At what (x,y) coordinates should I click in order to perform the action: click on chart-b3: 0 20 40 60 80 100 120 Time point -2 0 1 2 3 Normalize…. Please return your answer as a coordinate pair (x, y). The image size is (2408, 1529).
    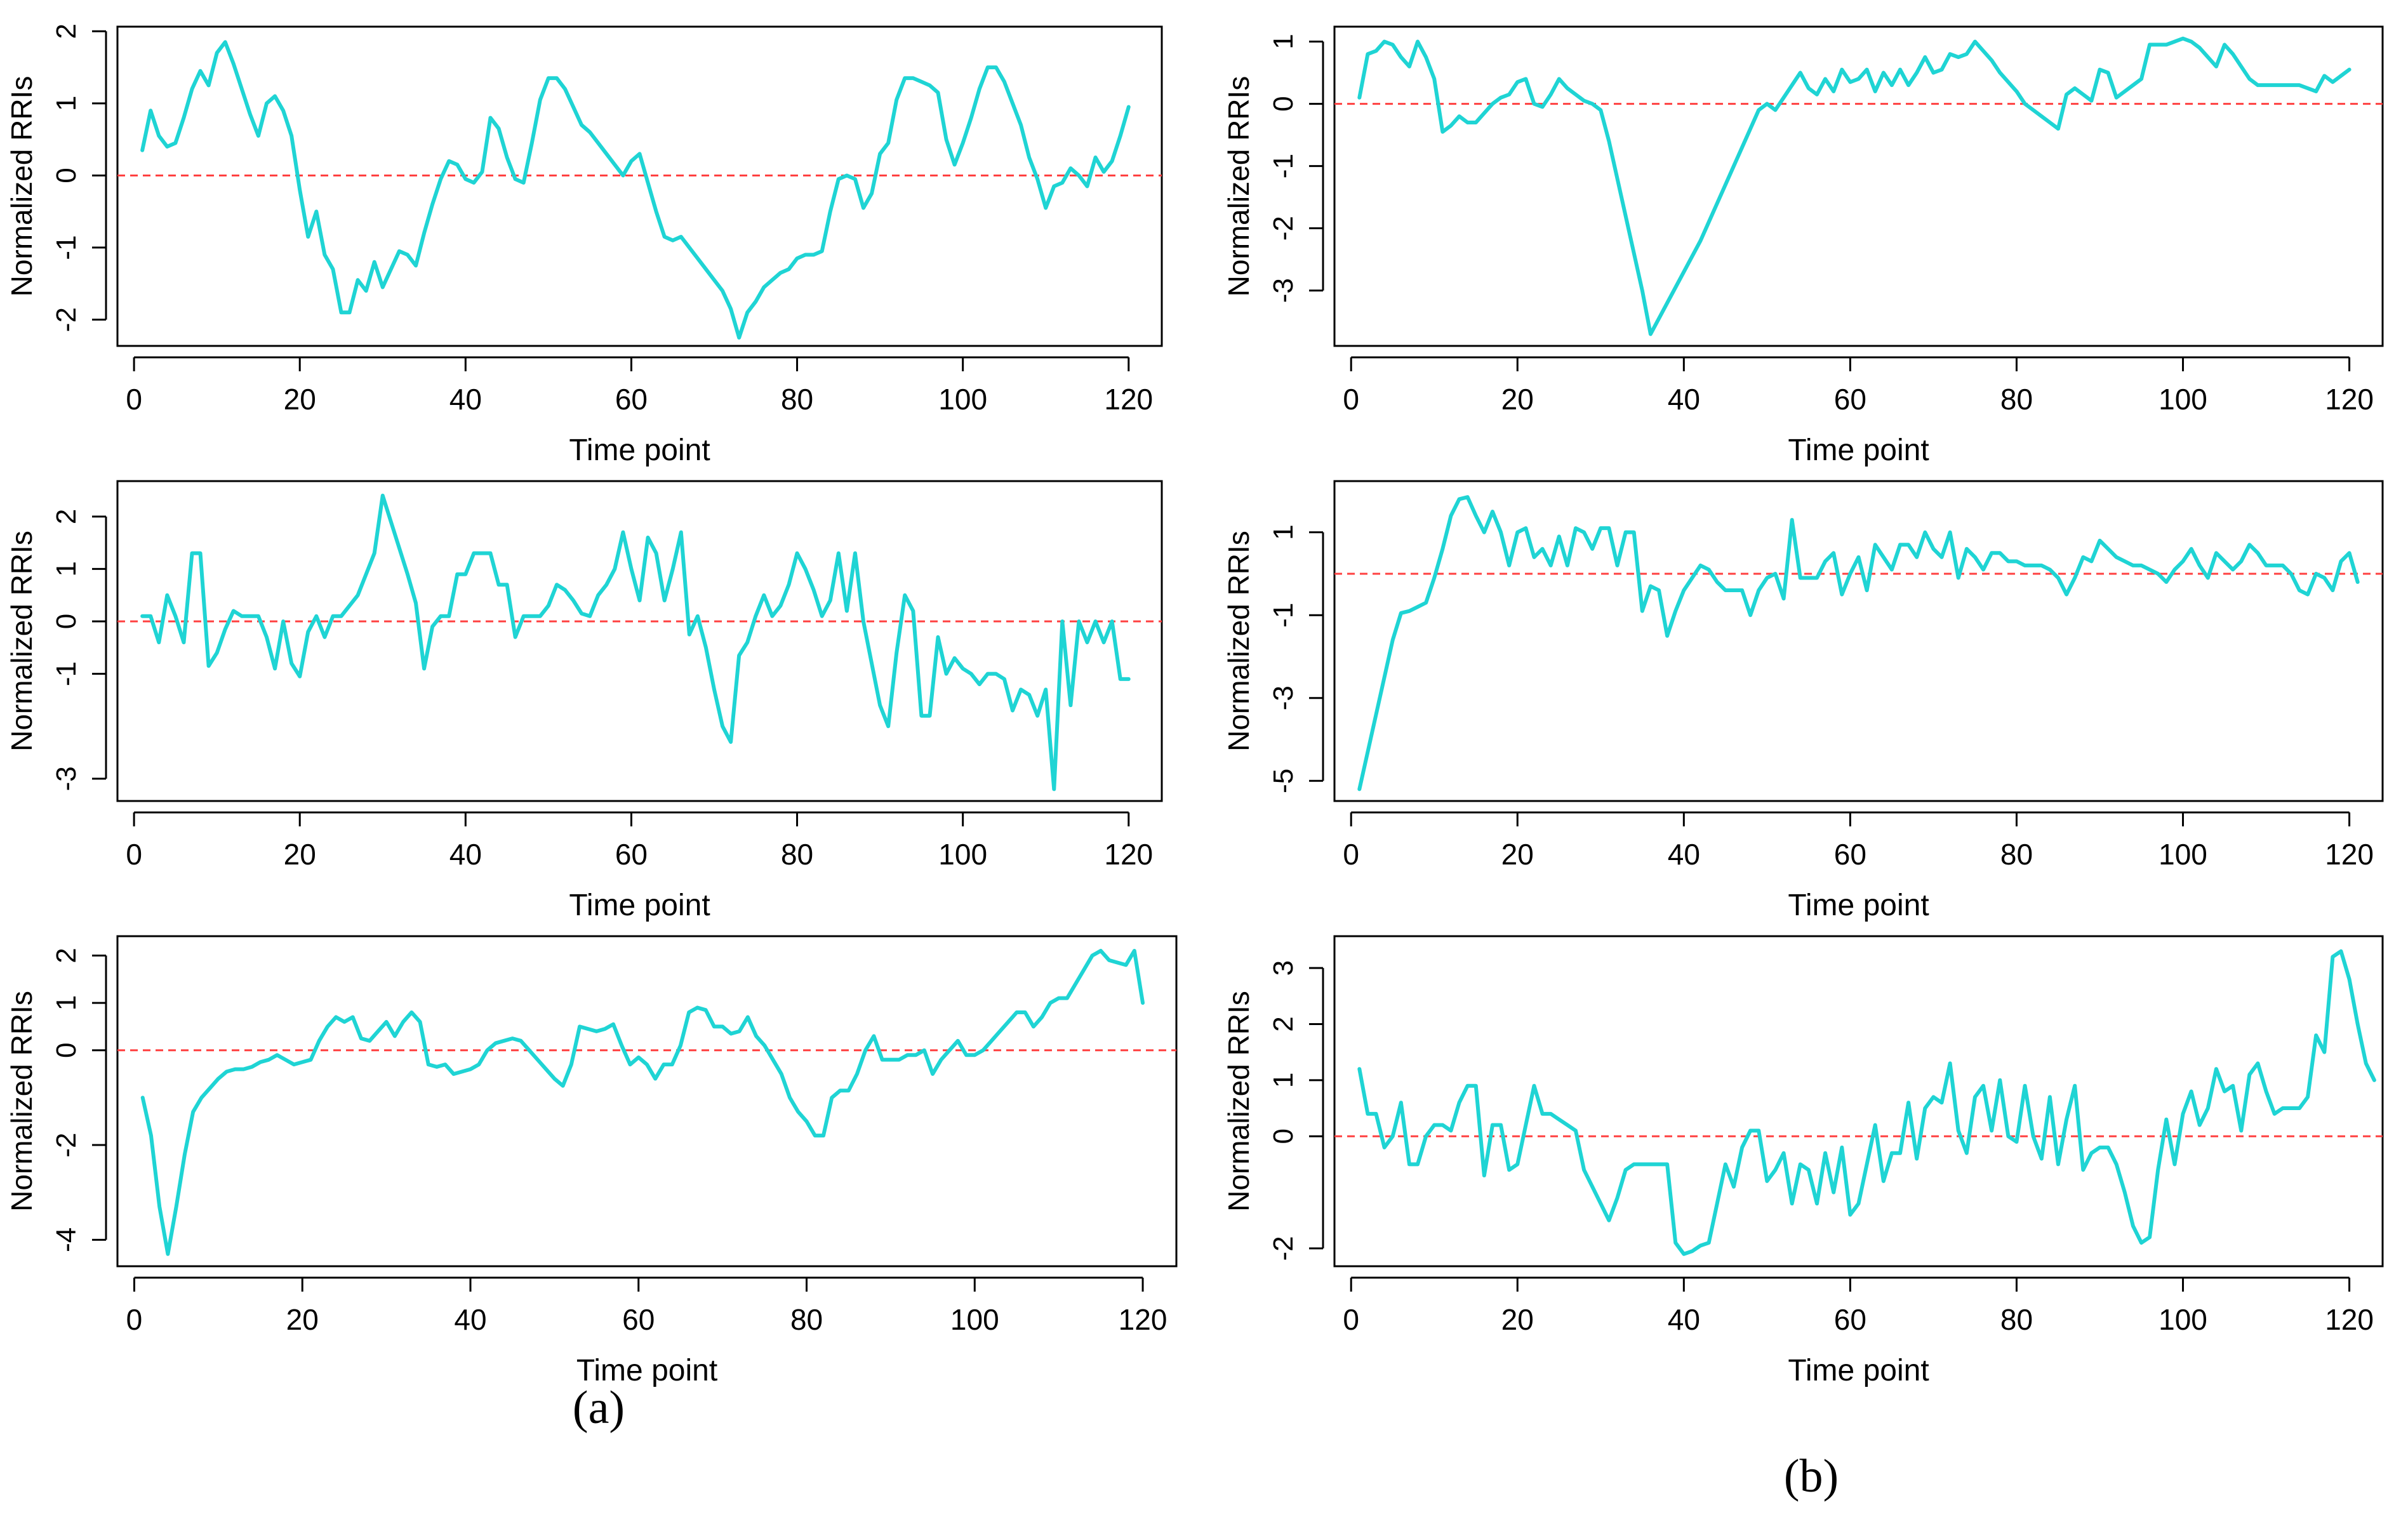
    Looking at the image, I should click on (1803, 1161).